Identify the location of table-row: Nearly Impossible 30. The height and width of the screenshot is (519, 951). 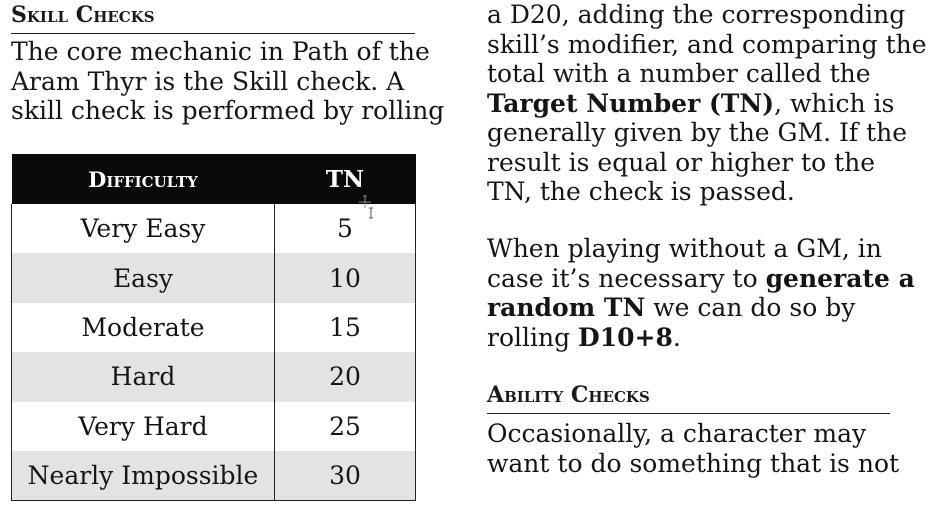
(213, 475).